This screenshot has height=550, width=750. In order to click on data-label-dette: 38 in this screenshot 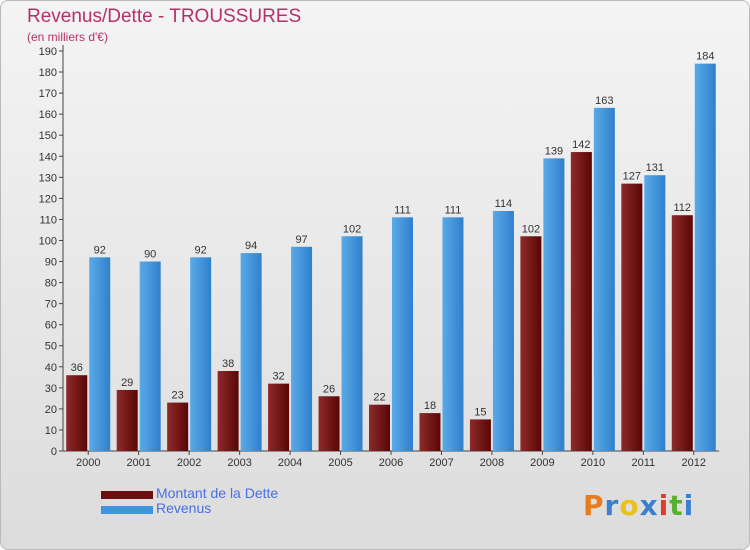, I will do `click(228, 364)`.